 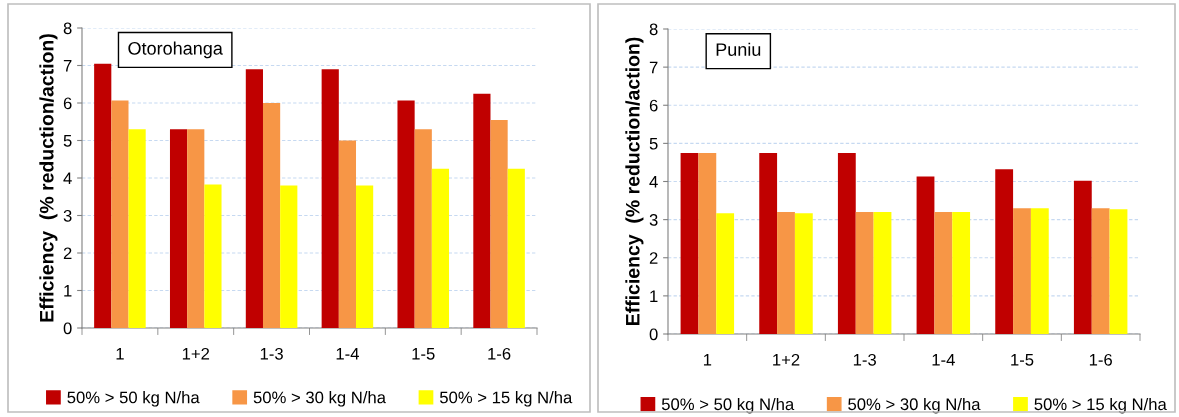 What do you see at coordinates (175, 50) in the screenshot?
I see `text: Otorohanga` at bounding box center [175, 50].